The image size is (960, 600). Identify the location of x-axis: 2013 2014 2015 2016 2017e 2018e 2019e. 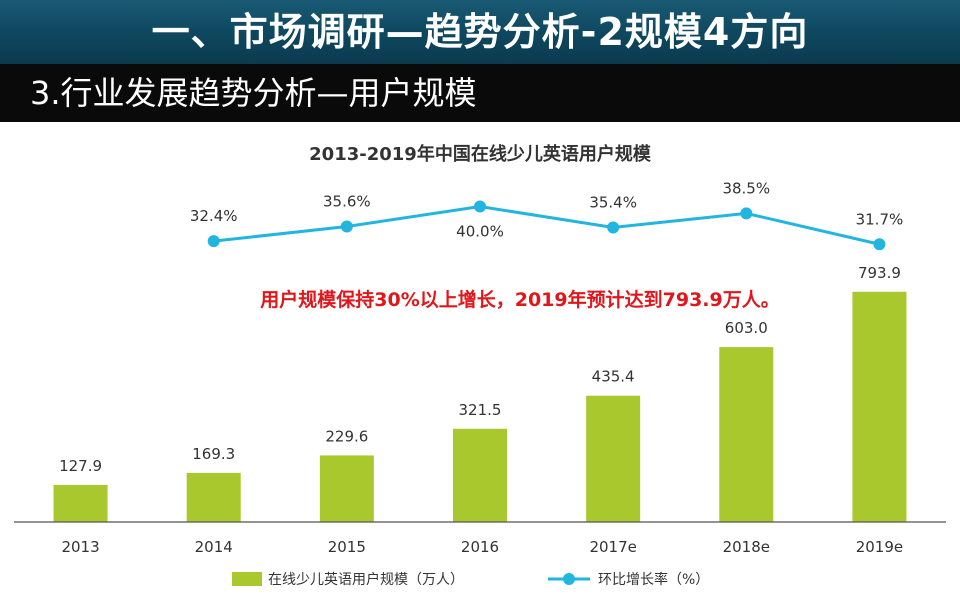
(480, 538).